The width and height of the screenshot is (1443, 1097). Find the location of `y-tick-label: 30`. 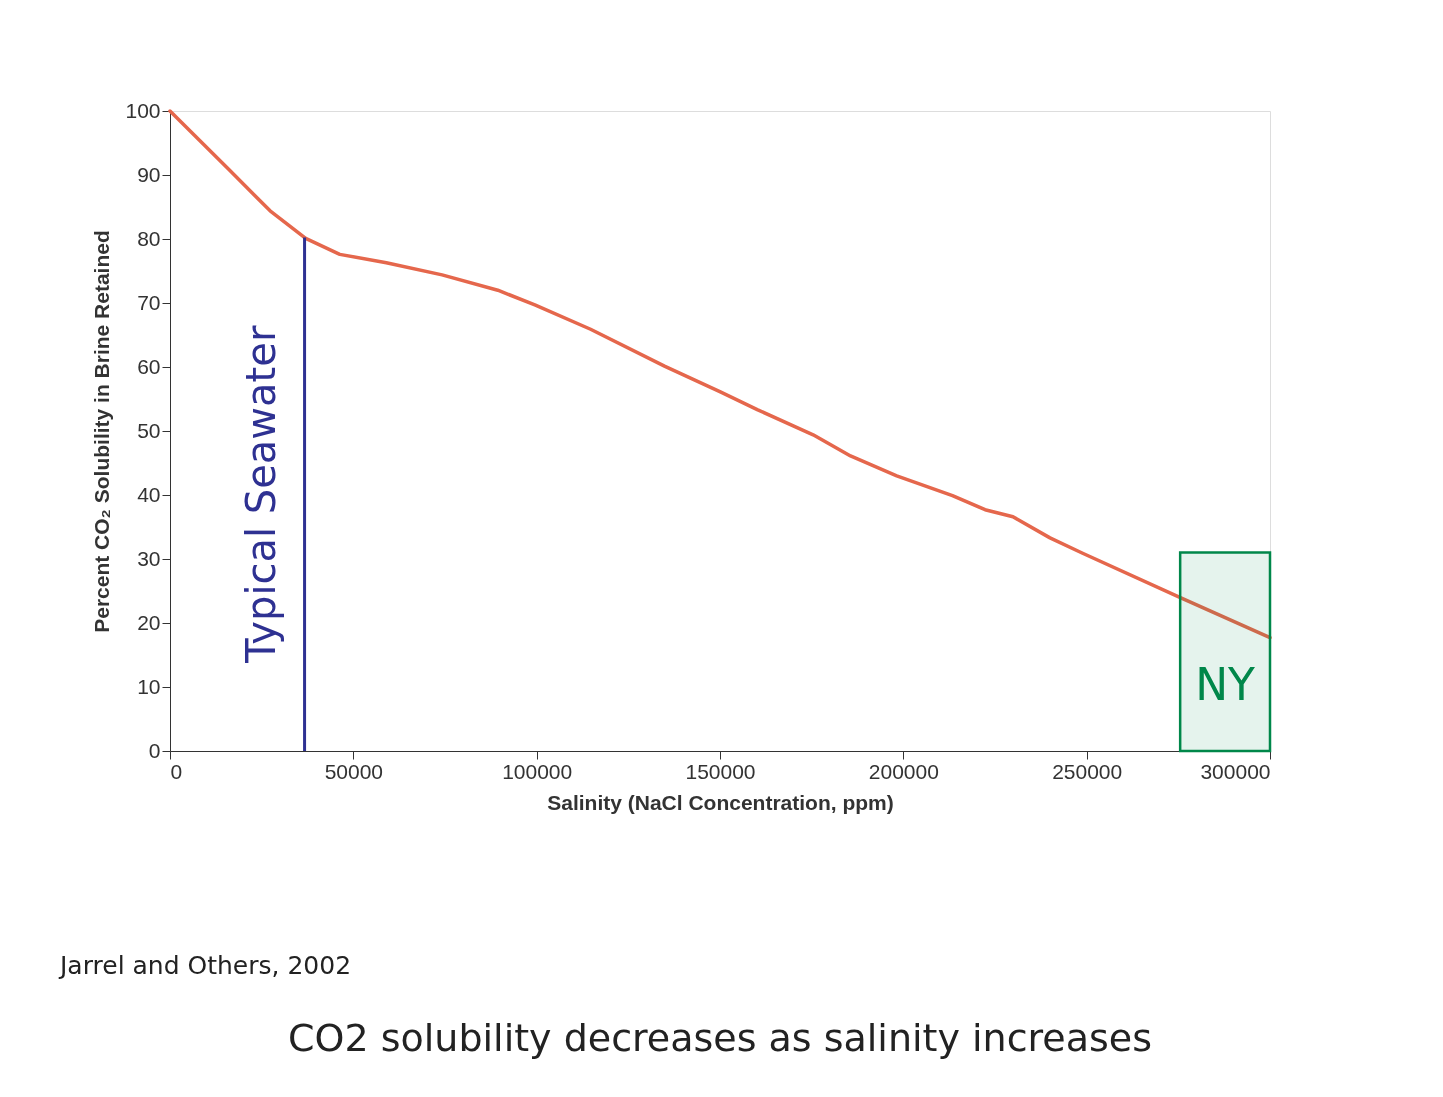

y-tick-label: 30 is located at coordinates (149, 558).